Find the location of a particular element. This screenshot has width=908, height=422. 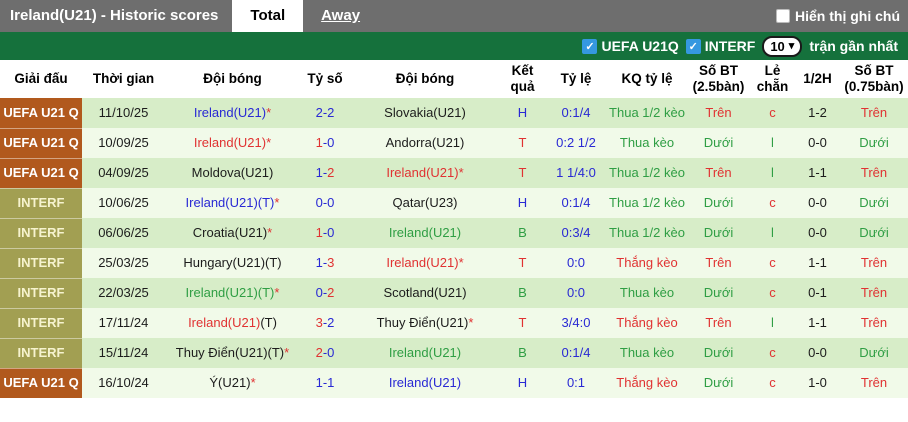

show-notes-checkbox: Hiển thị ghi chú is located at coordinates (842, 16).